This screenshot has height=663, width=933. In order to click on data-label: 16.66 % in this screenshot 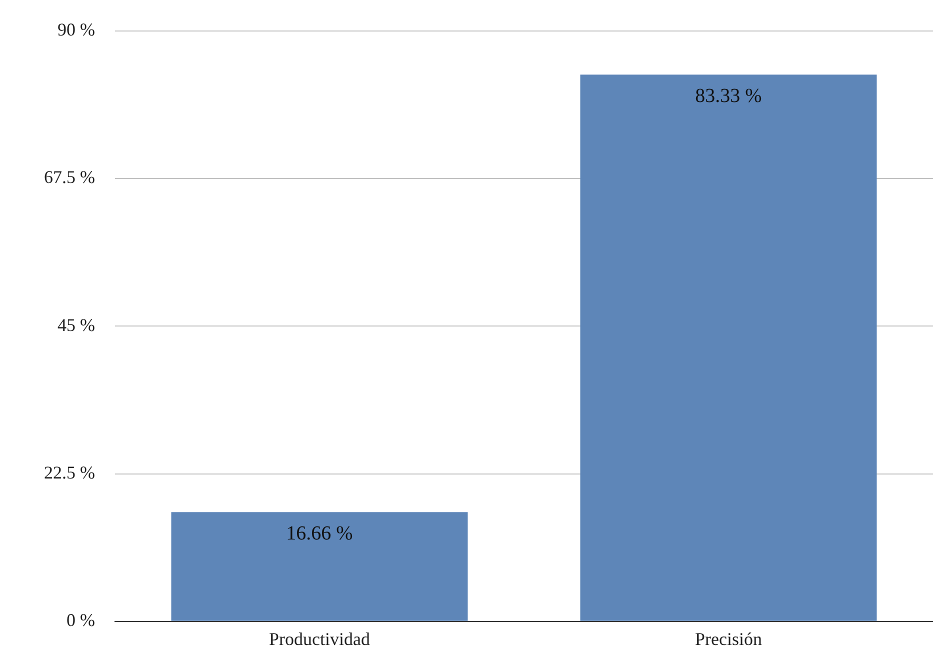, I will do `click(319, 533)`.